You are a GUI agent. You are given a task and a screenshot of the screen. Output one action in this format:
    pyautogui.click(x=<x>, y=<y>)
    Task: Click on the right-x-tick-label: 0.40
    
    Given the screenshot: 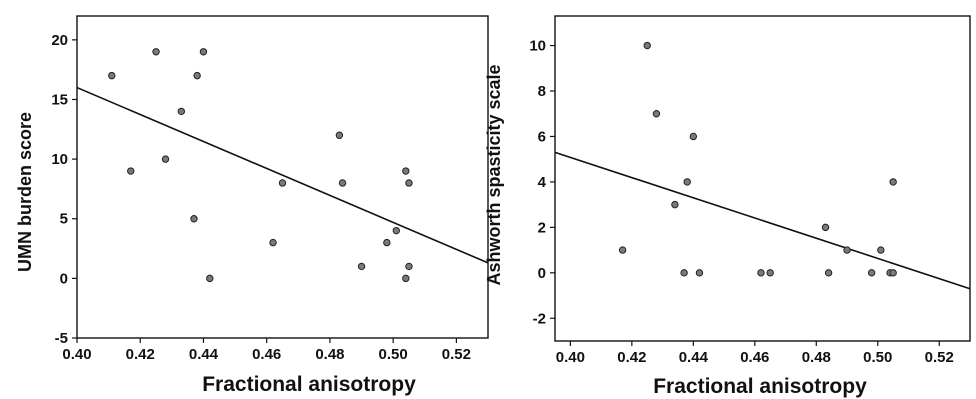 What is the action you would take?
    pyautogui.click(x=570, y=357)
    